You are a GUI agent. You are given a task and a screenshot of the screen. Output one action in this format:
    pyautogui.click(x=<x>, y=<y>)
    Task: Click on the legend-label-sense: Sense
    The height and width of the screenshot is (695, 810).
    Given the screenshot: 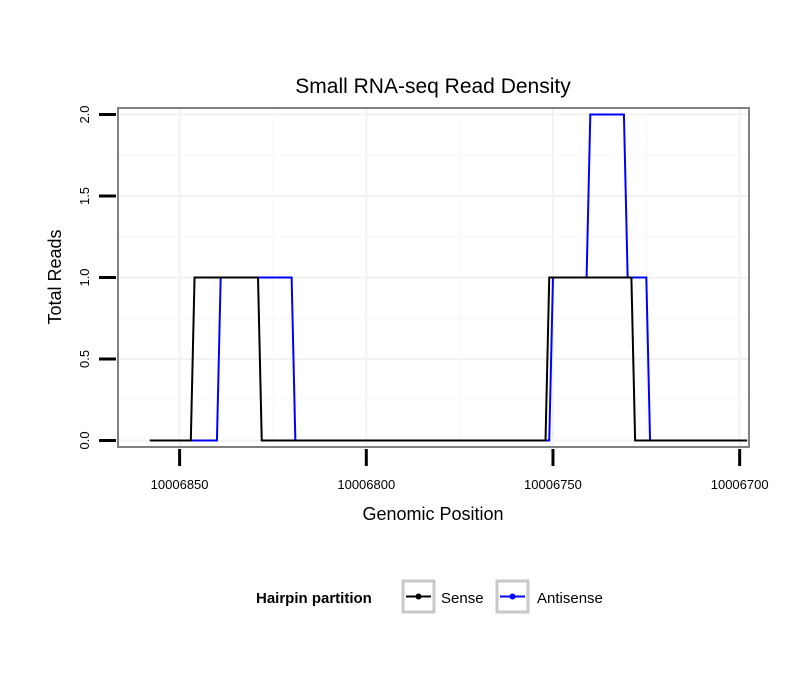 What is the action you would take?
    pyautogui.click(x=462, y=598)
    